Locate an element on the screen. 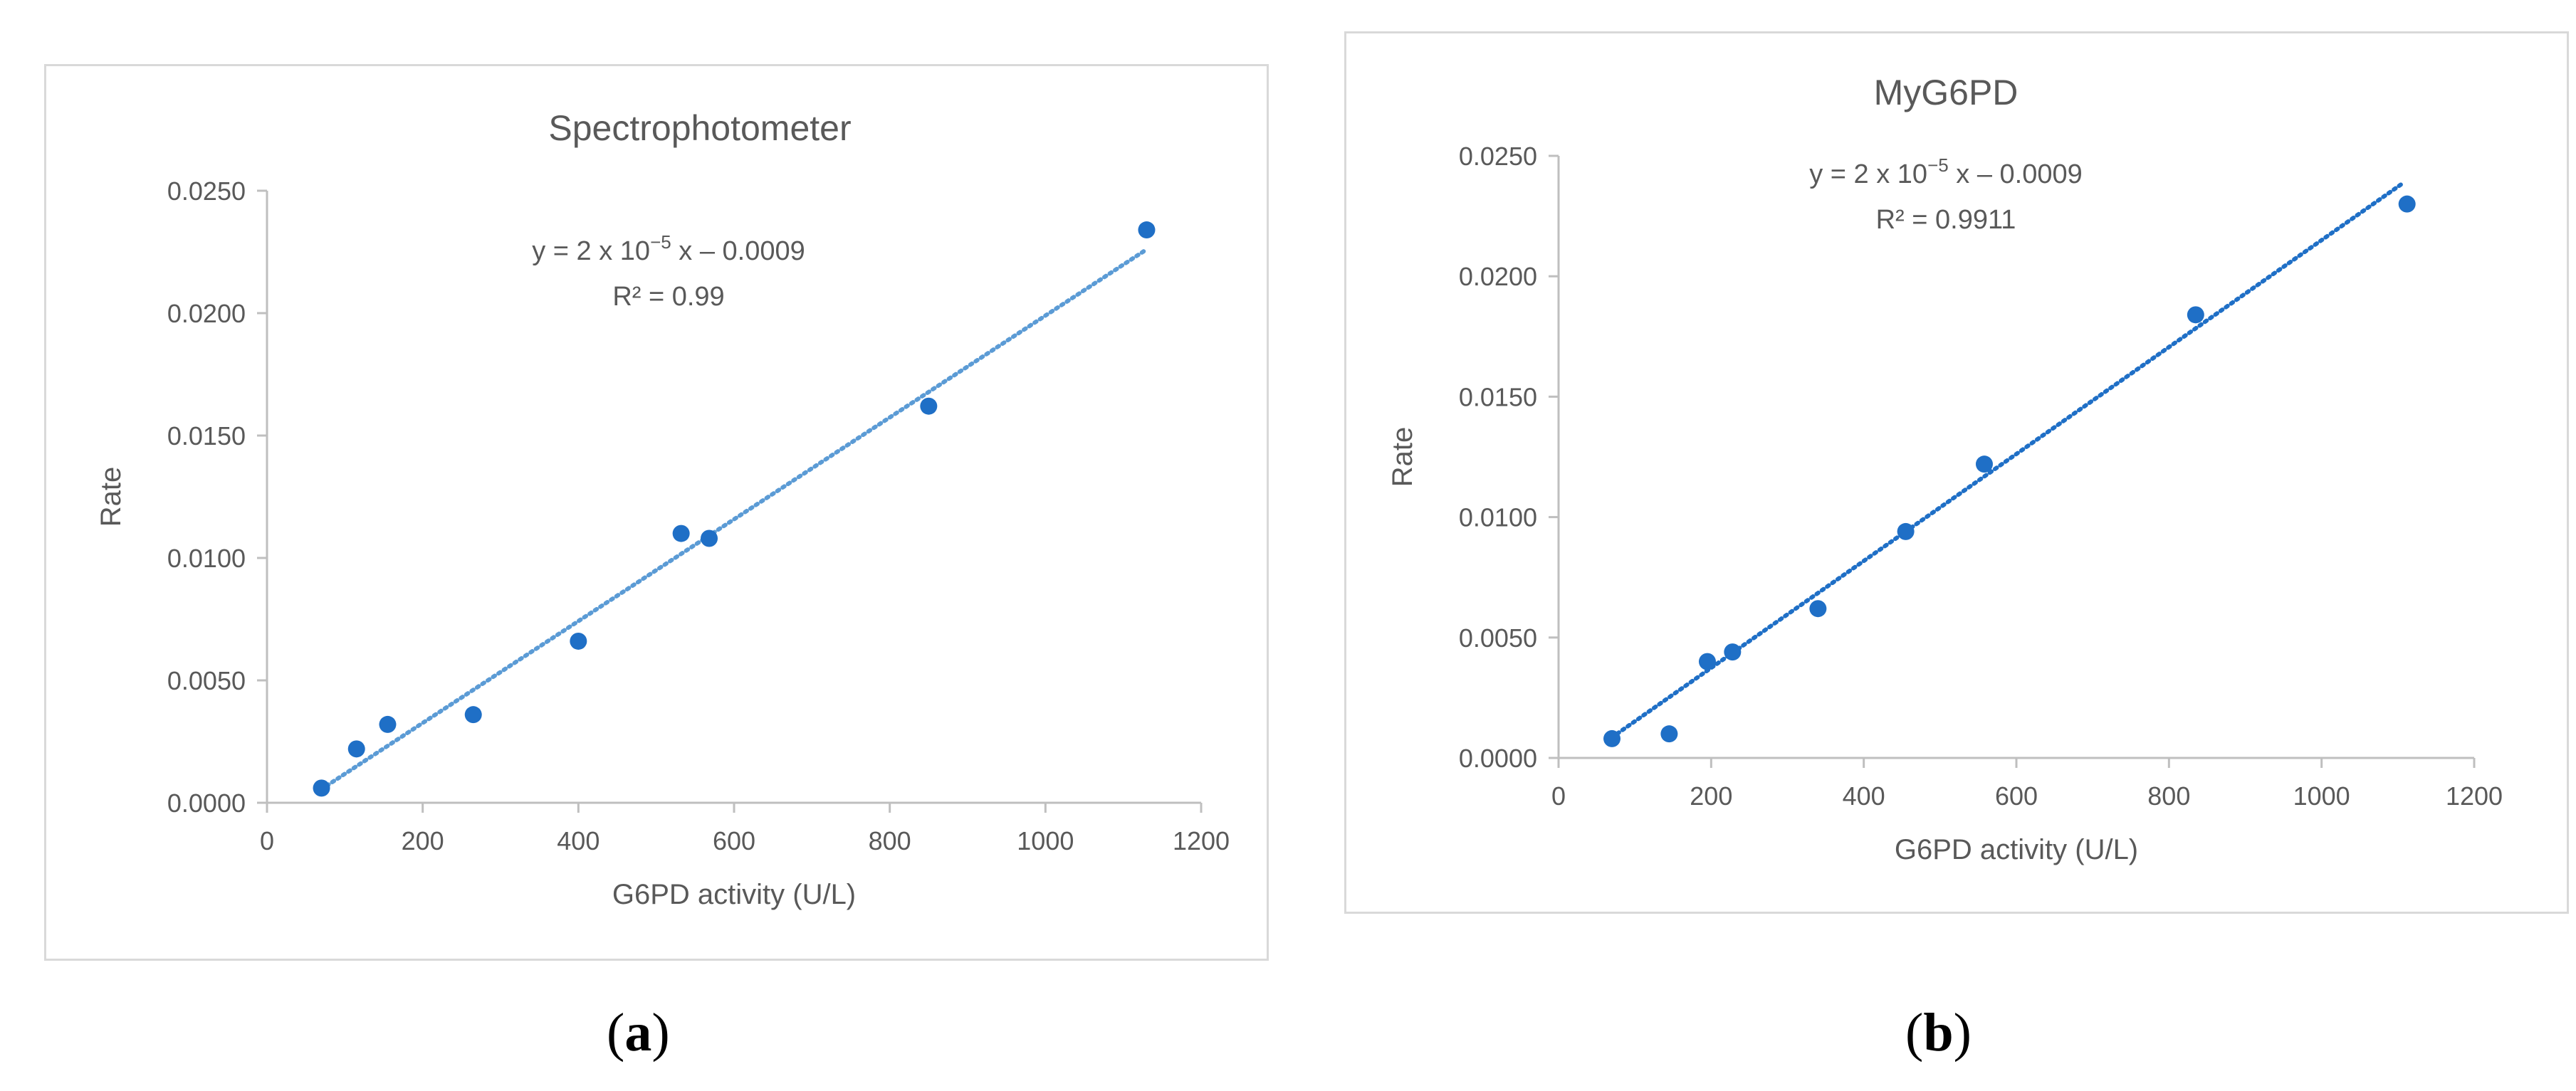  chart-title: MyG6PD is located at coordinates (1946, 92).